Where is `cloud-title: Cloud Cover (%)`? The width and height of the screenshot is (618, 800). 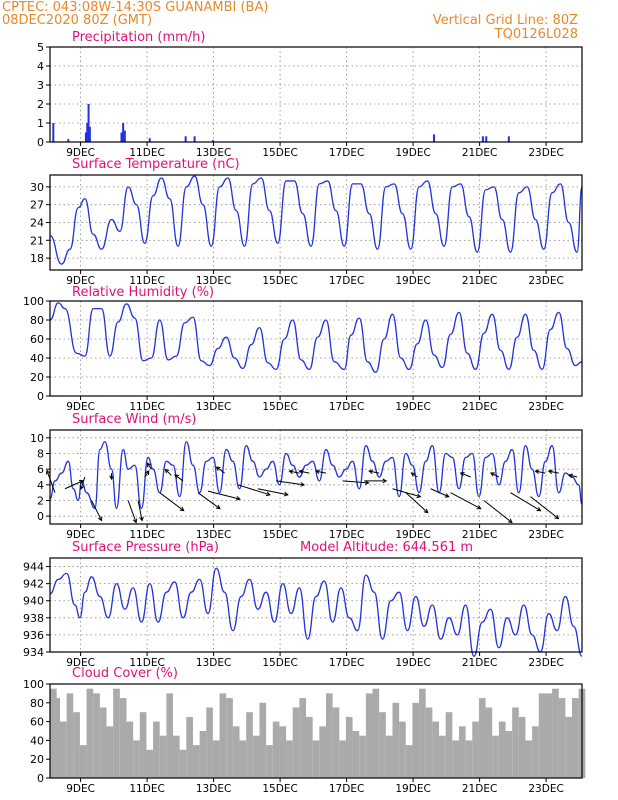
cloud-title: Cloud Cover (%) is located at coordinates (125, 673).